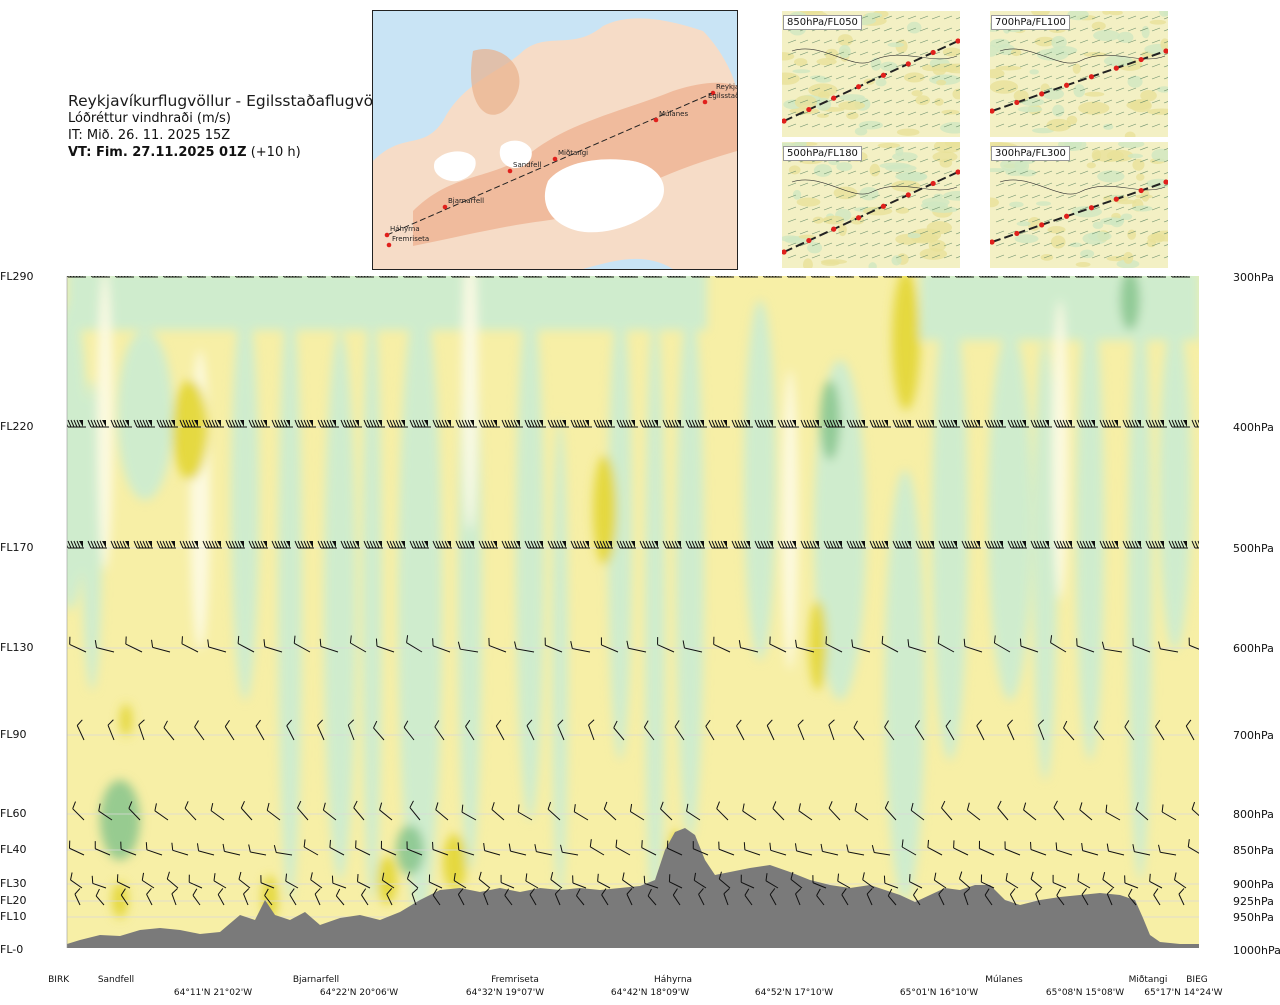 The image size is (1280, 1005). What do you see at coordinates (873, 204) in the screenshot?
I see `panel-500: 500hPa/FL180` at bounding box center [873, 204].